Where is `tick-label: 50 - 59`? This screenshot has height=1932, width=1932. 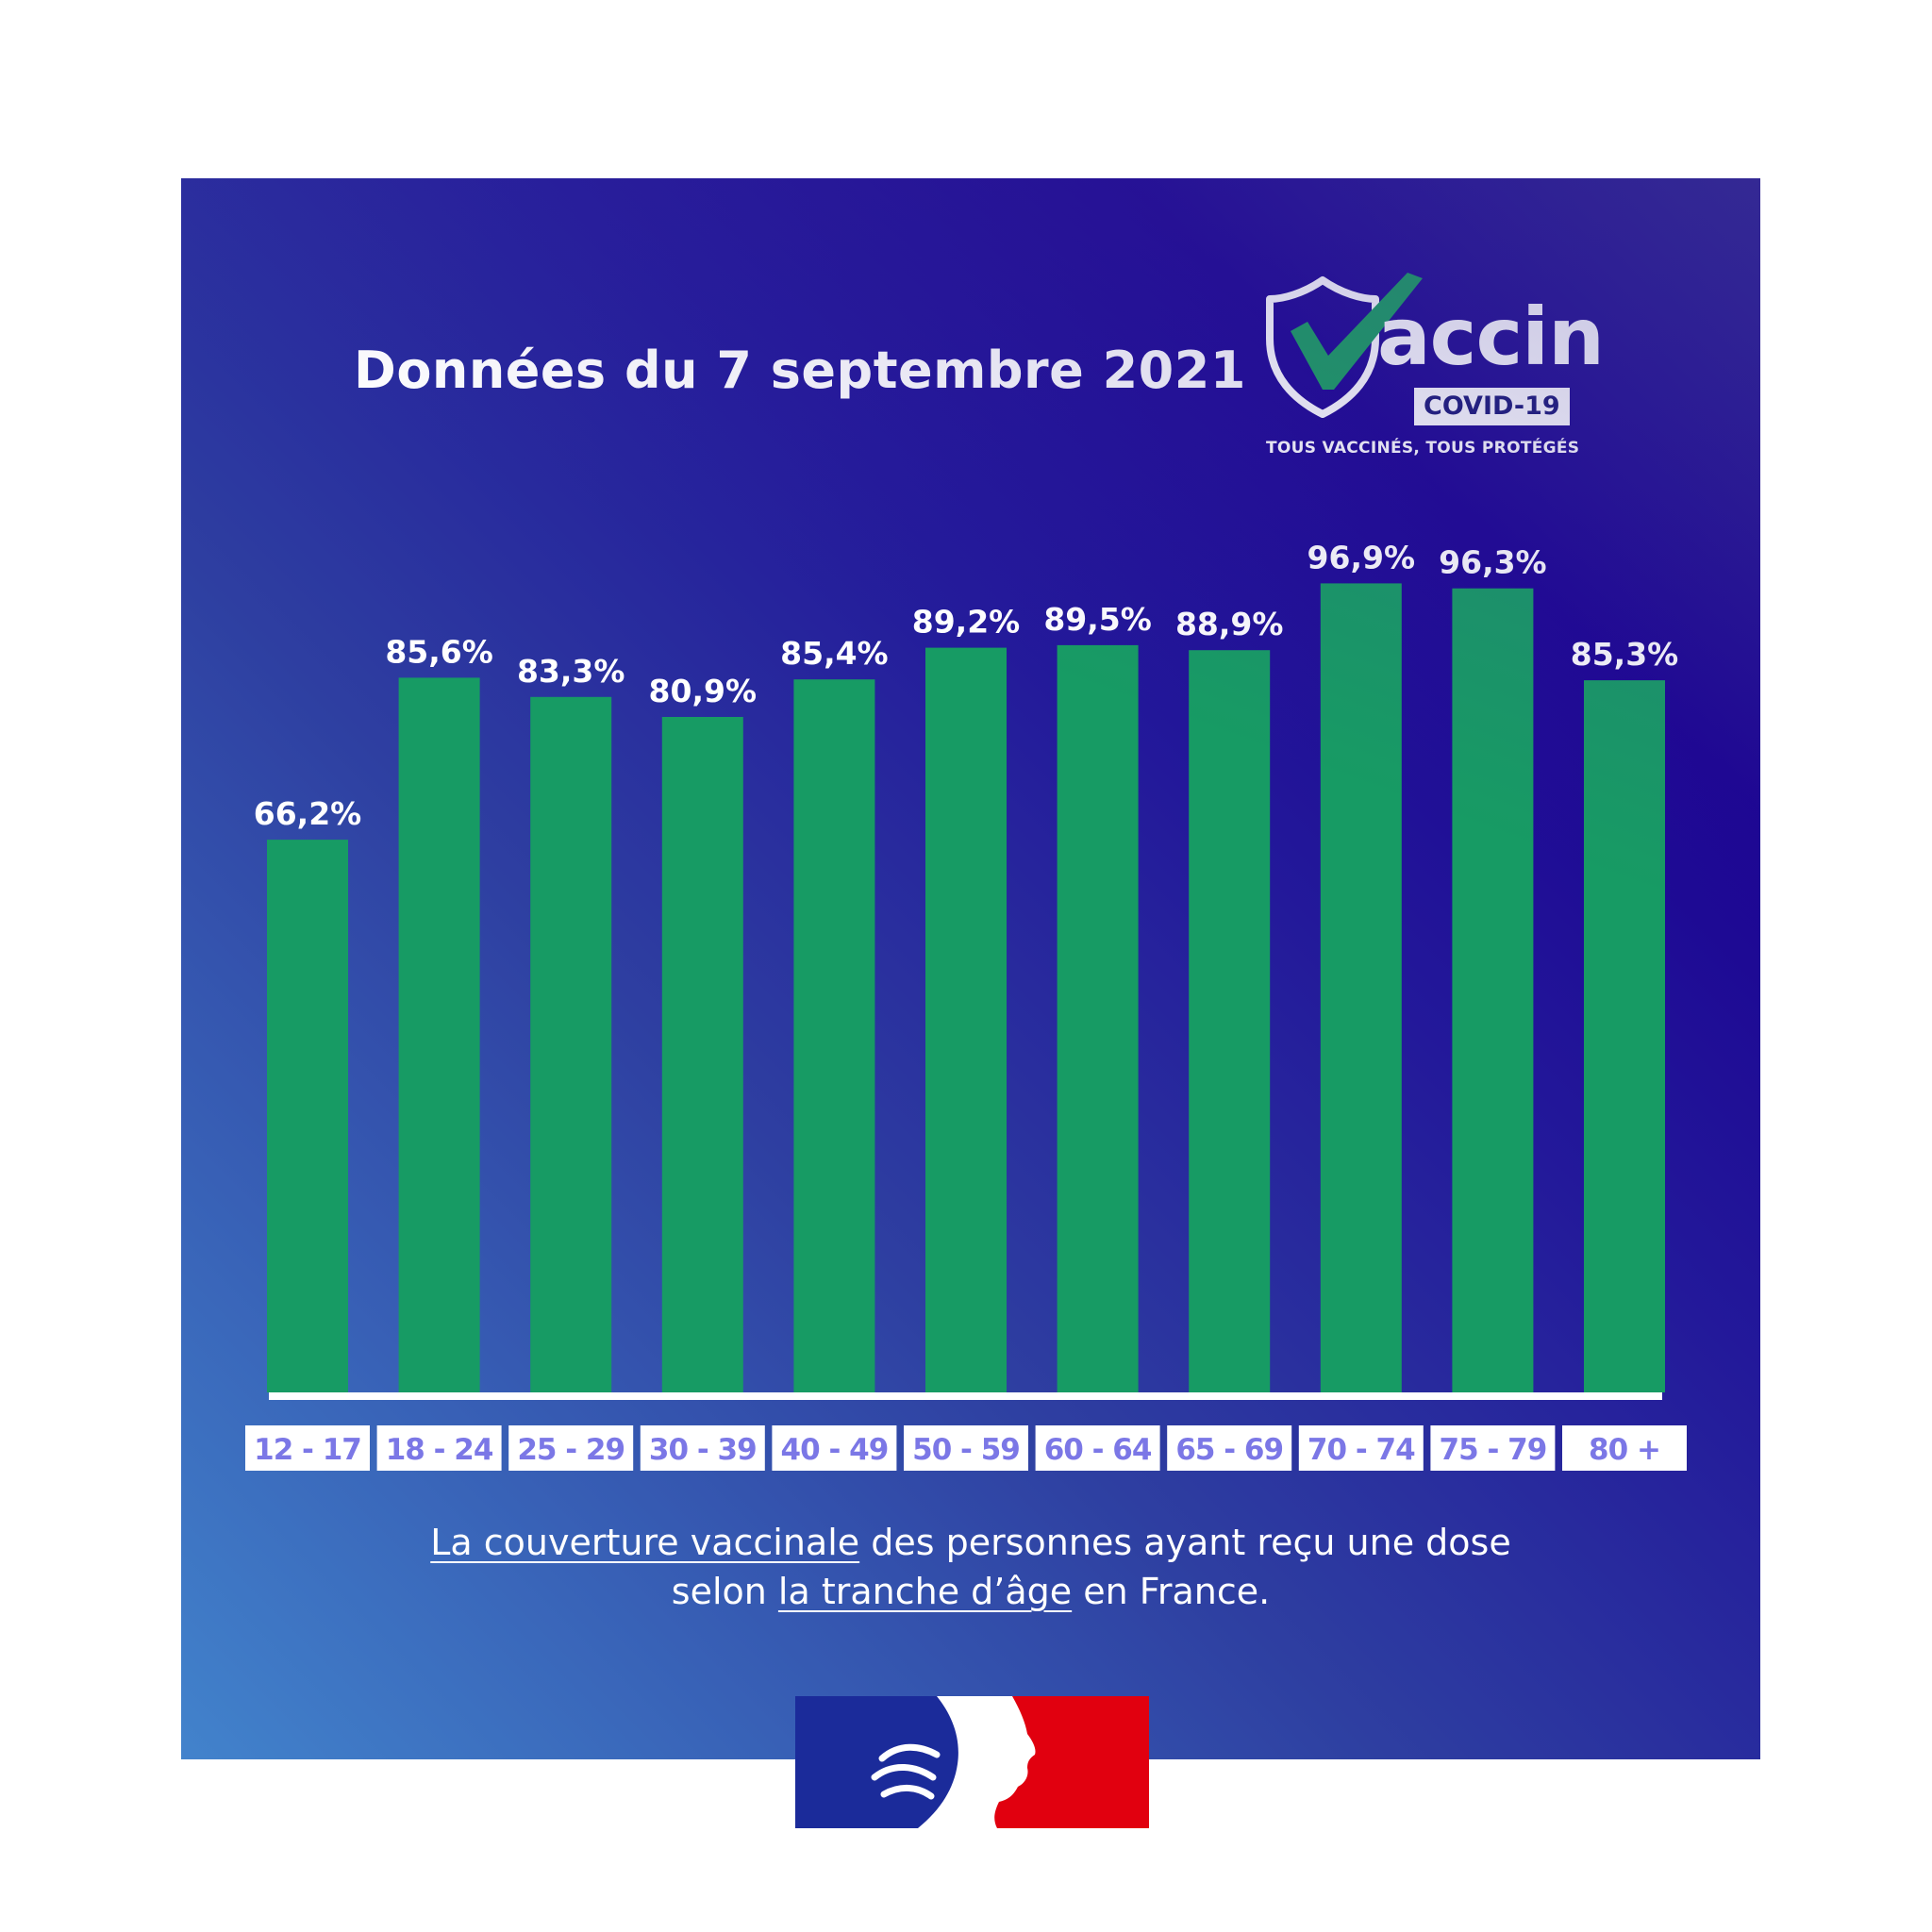 tick-label: 50 - 59 is located at coordinates (966, 1450).